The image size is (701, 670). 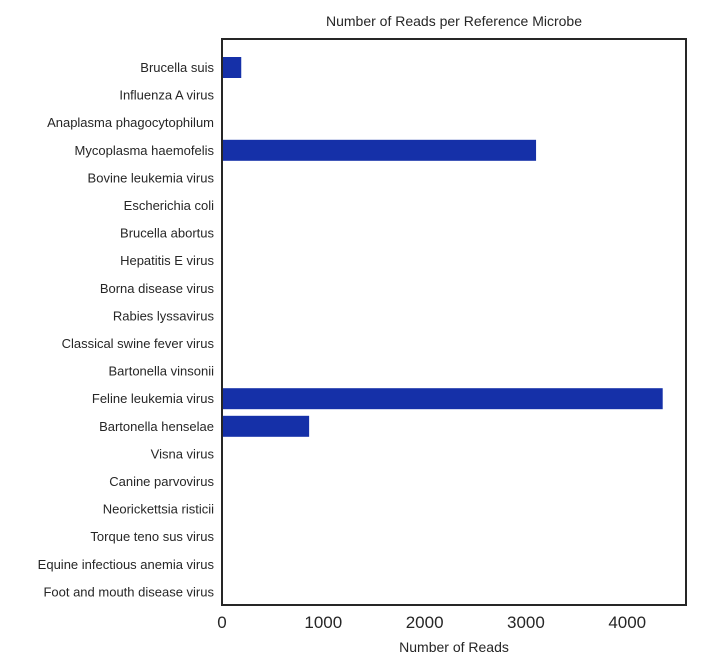 What do you see at coordinates (145, 150) in the screenshot?
I see `category-label: Mycoplasma haemofelis` at bounding box center [145, 150].